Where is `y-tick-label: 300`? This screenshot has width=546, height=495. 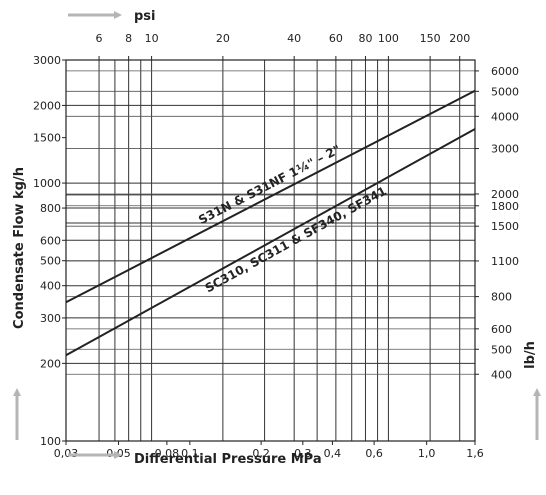 y-tick-label: 300 is located at coordinates (50, 318).